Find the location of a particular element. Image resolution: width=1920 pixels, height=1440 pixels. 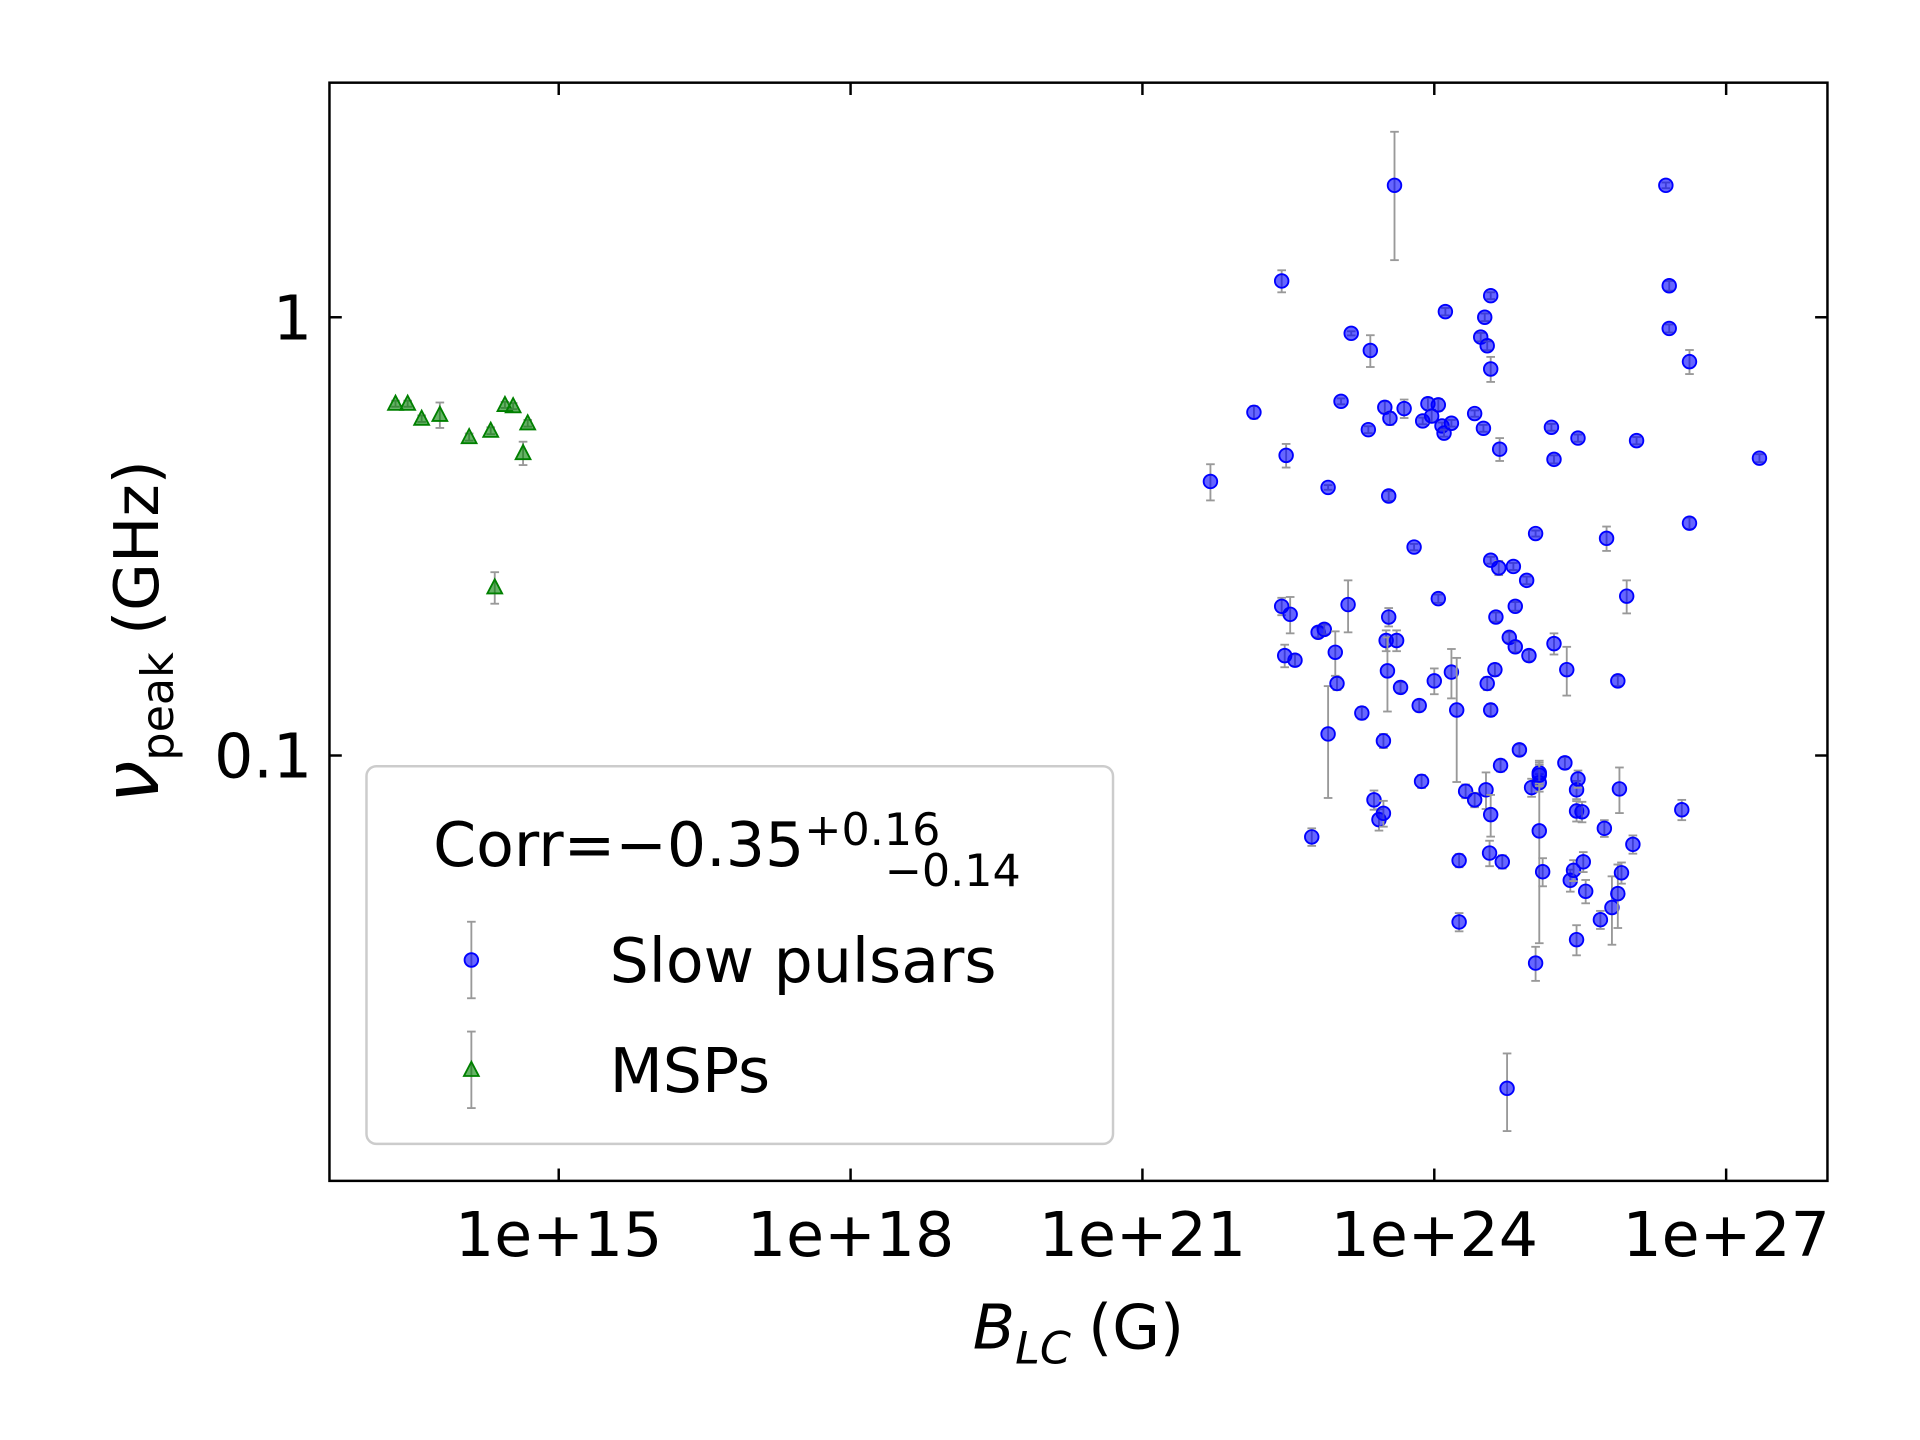

legend-box is located at coordinates (740, 955).